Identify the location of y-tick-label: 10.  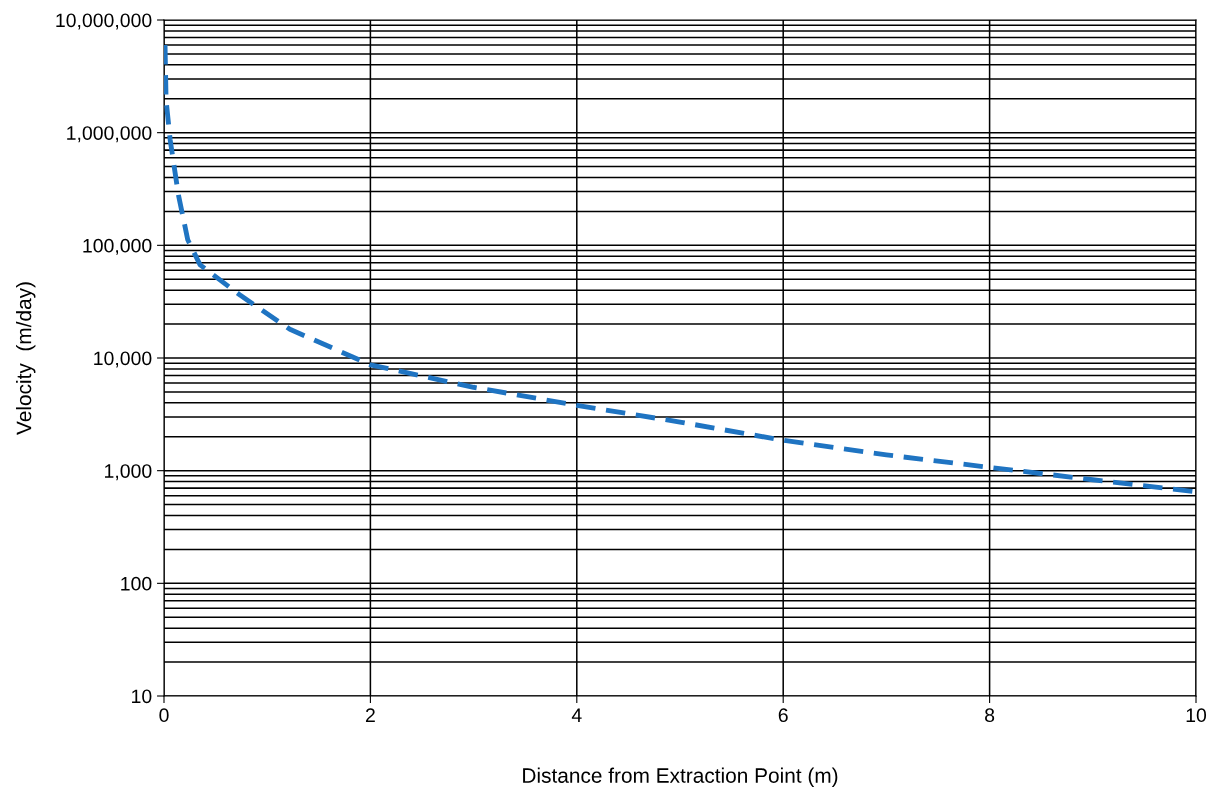
(142, 696).